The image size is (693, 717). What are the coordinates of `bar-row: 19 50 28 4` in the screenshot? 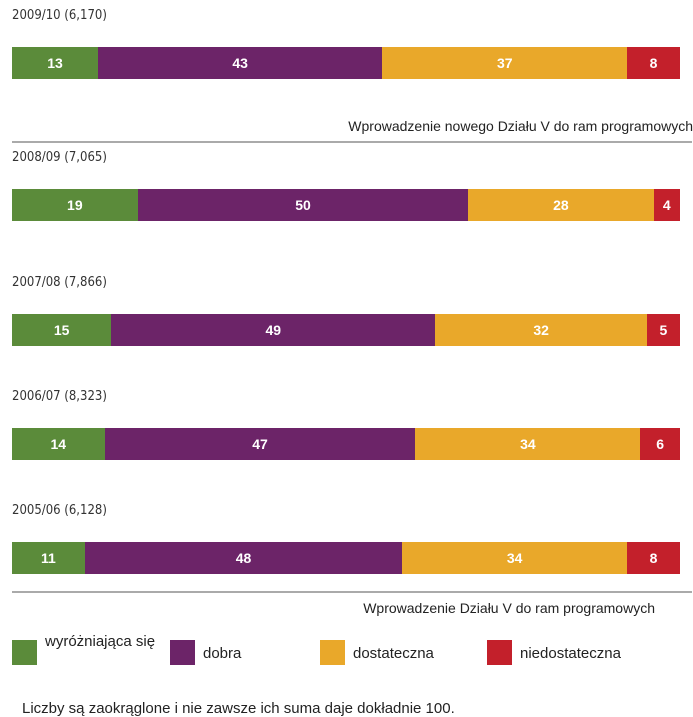 It's located at (346, 205).